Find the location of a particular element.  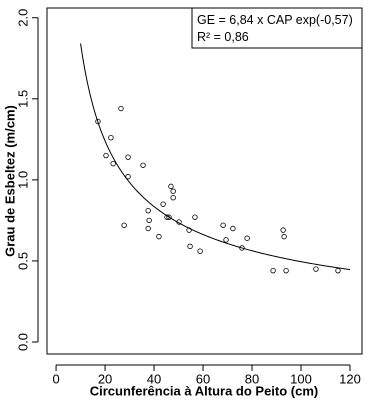

x-tick-label: 20 is located at coordinates (105, 378).